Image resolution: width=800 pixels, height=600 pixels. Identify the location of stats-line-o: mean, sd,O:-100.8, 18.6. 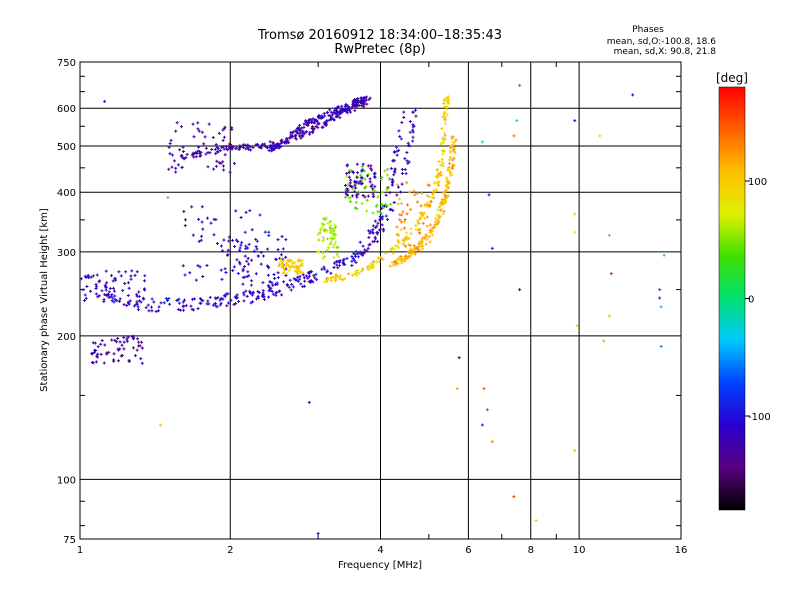
(662, 42).